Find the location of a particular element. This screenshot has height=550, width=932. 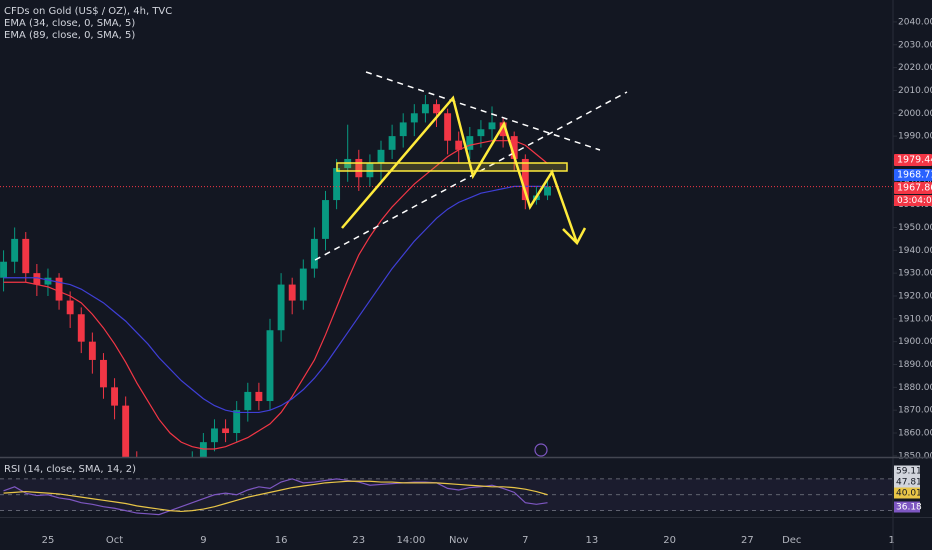

y-tick-label: 2030.00 is located at coordinates (915, 45).